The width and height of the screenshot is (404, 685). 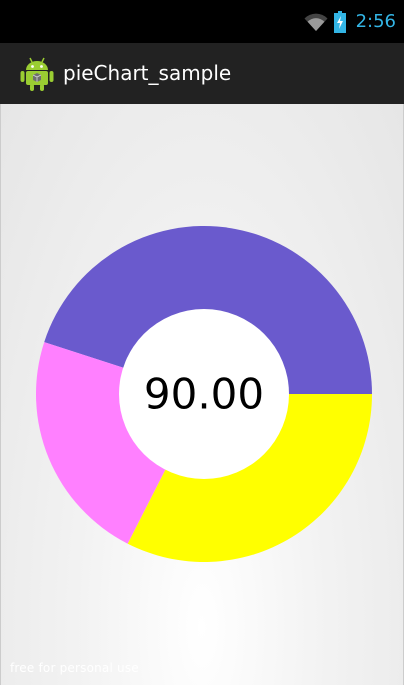 What do you see at coordinates (316, 22) in the screenshot?
I see `wifi-icon` at bounding box center [316, 22].